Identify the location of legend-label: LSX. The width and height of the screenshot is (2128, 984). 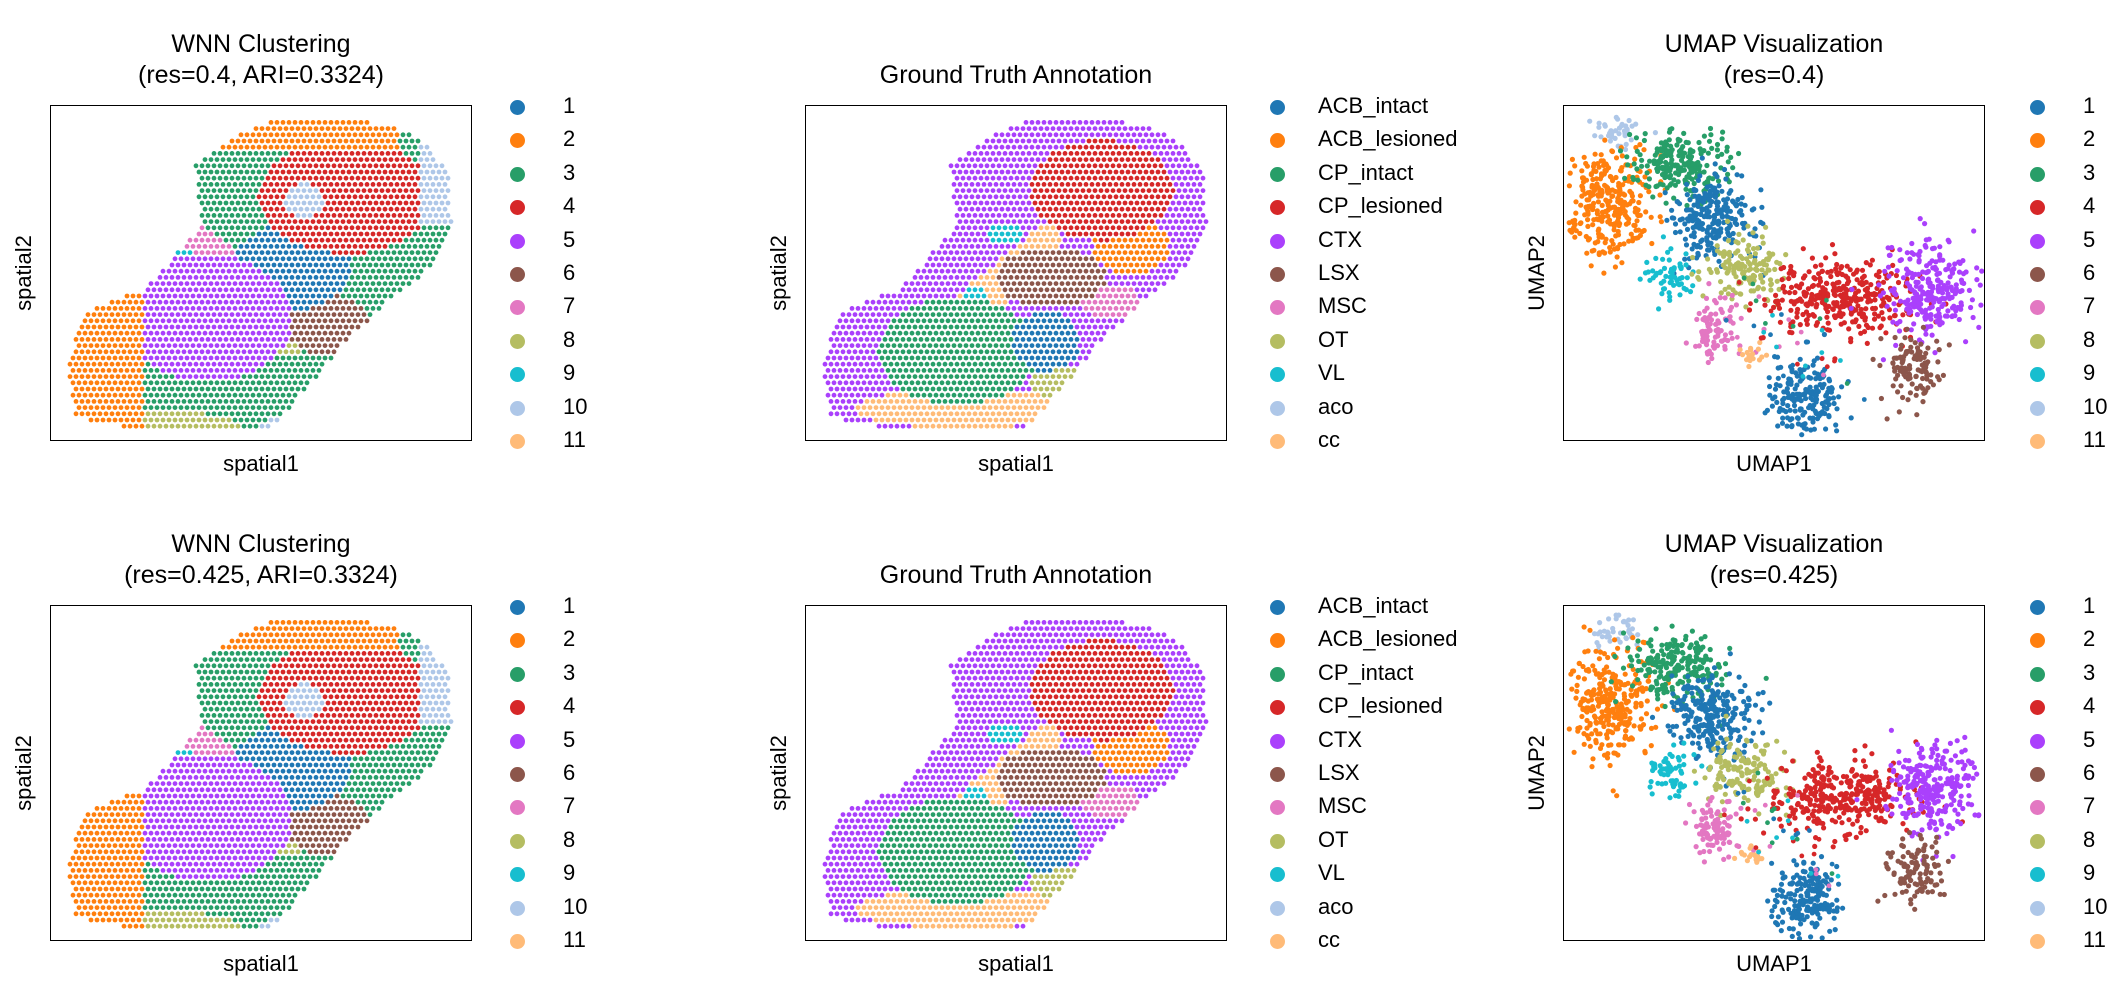
(1339, 272).